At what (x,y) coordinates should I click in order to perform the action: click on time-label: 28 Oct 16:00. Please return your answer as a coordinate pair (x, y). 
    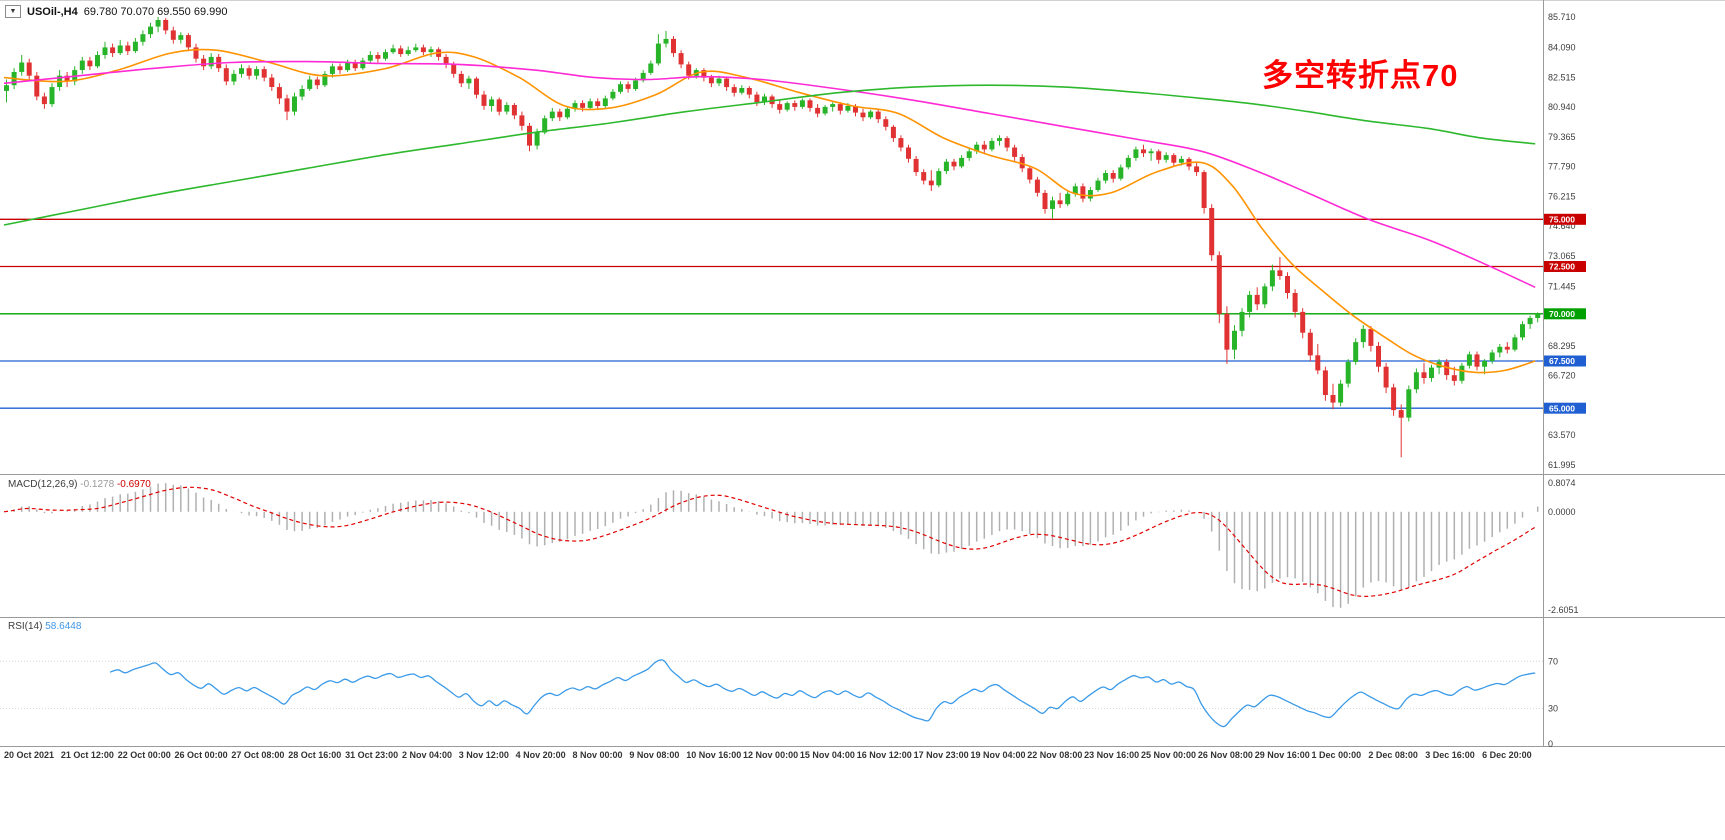
    Looking at the image, I should click on (315, 755).